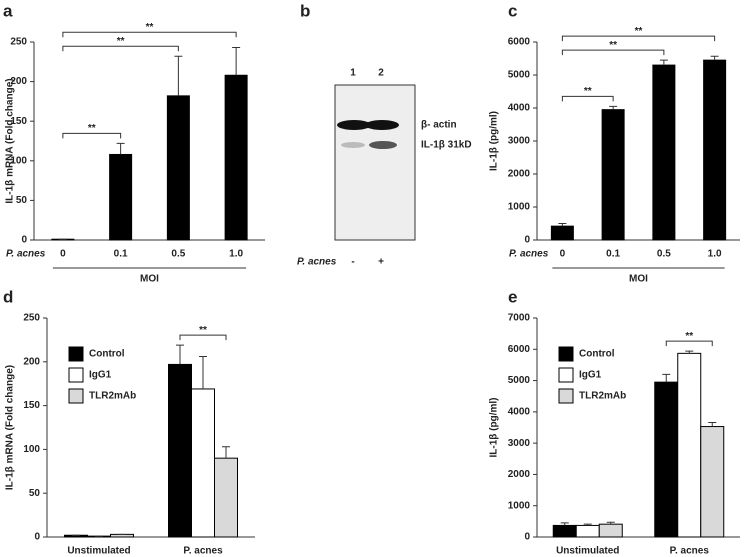 The image size is (750, 557). Describe the element at coordinates (18, 160) in the screenshot. I see `y-tick-label: 100` at that location.